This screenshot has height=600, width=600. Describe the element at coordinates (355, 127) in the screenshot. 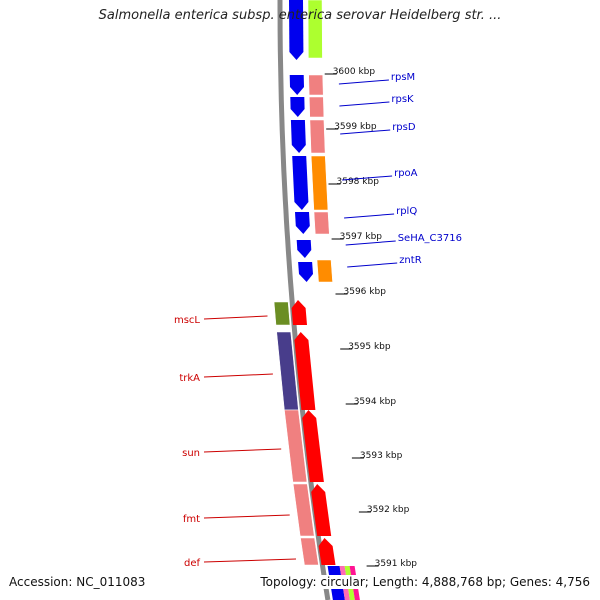

I see `kbp-tick-label: 3599 kbp` at that location.